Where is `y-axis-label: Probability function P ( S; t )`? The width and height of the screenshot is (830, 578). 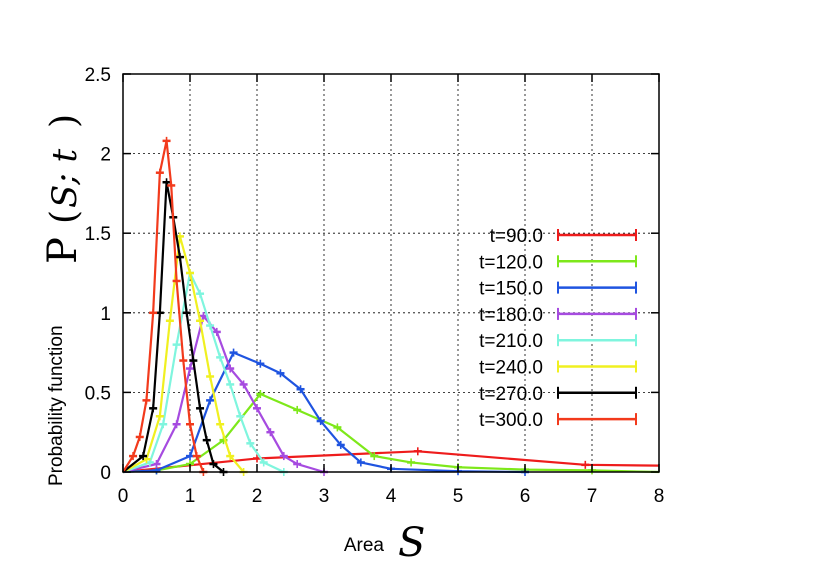
y-axis-label: Probability function P ( S; t ) is located at coordinates (63, 300).